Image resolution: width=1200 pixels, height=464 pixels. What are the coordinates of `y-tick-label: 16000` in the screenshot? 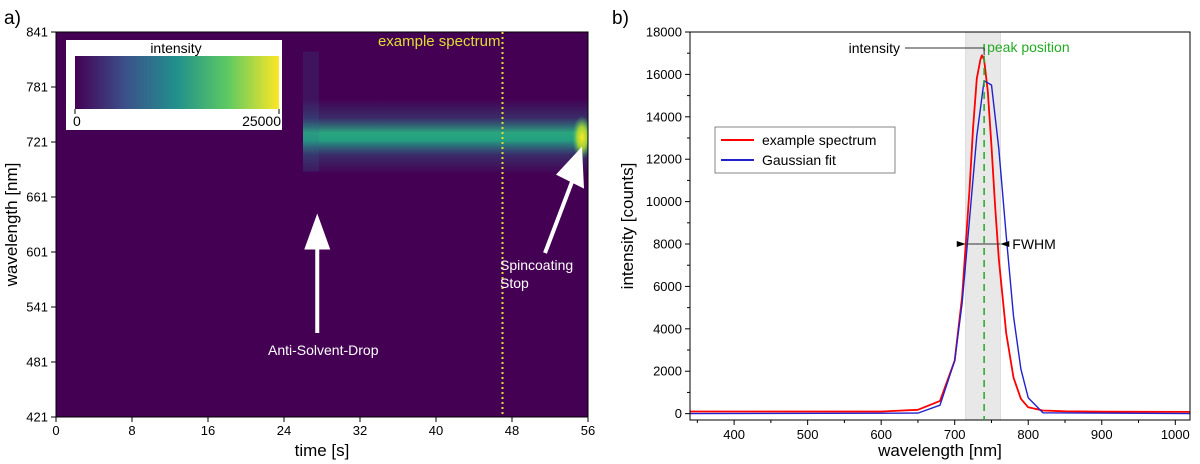 It's located at (664, 74).